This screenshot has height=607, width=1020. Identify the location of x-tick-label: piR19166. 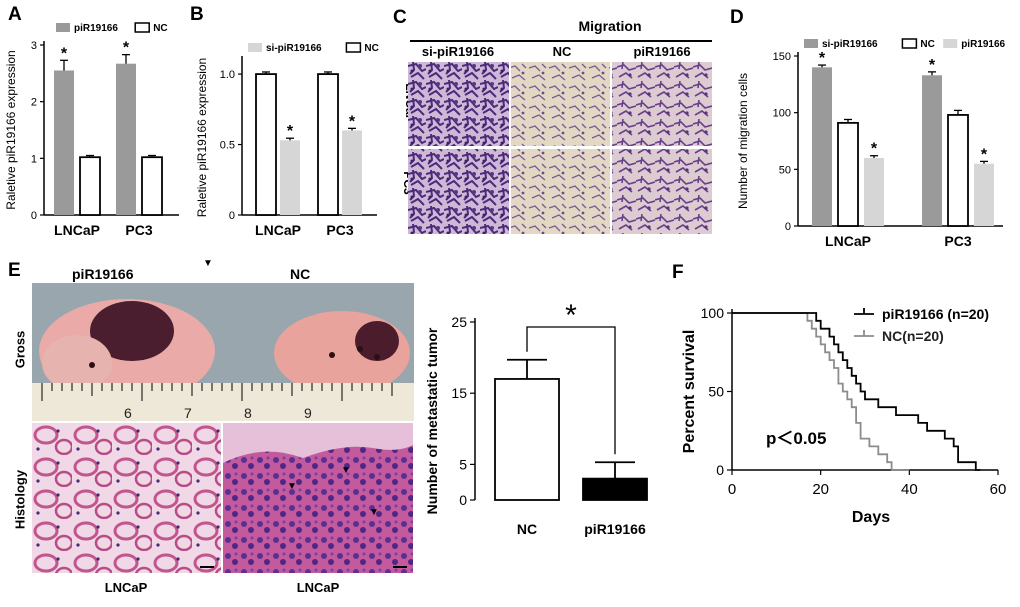
(615, 529).